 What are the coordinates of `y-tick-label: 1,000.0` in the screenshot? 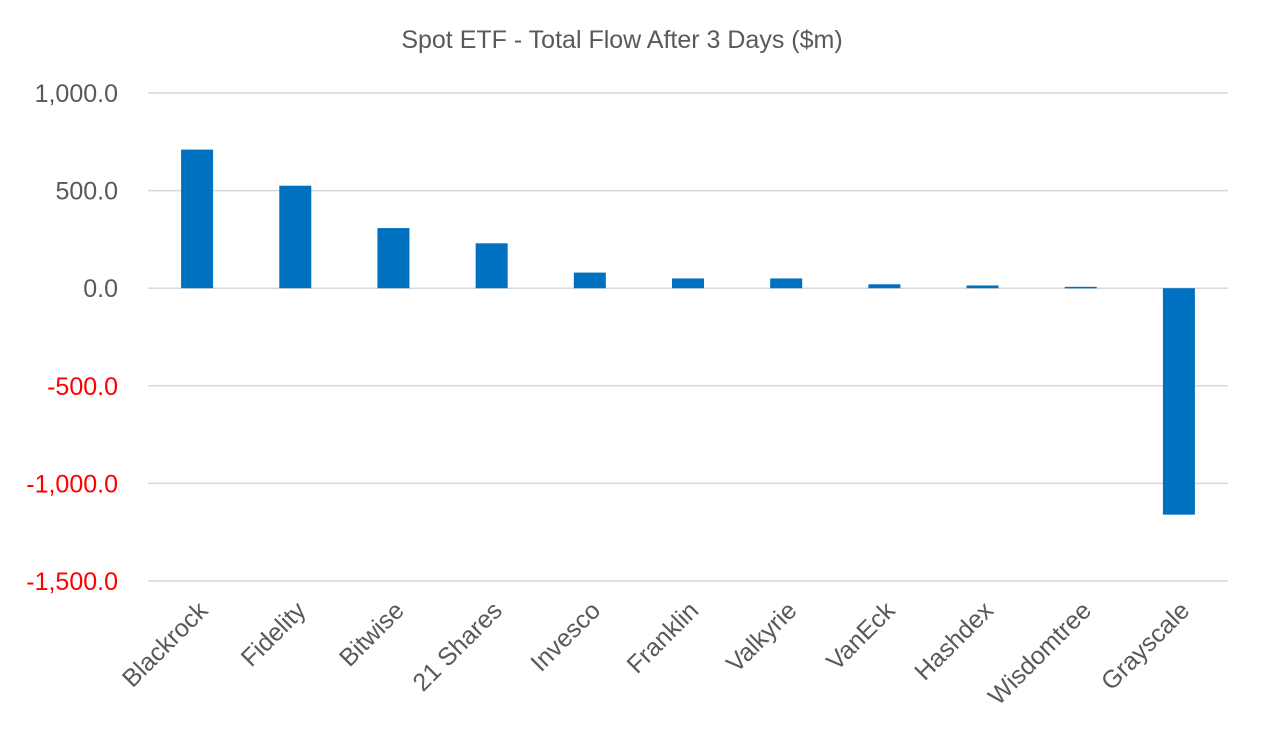 It's located at (76, 94).